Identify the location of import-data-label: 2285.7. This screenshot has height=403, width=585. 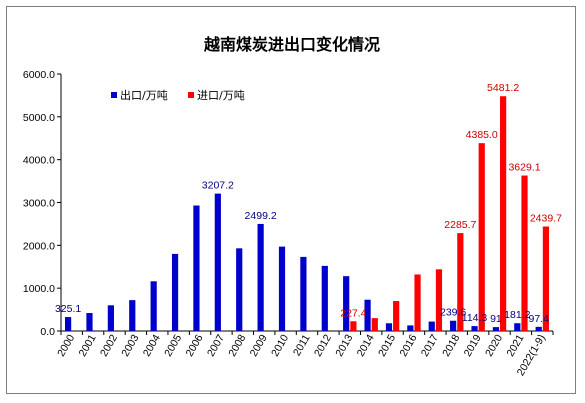
(460, 225).